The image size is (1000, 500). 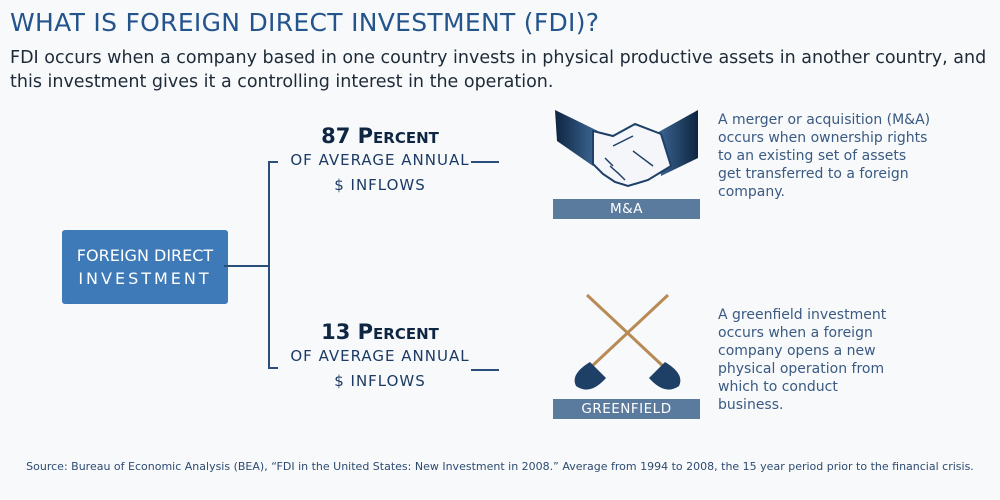 I want to click on connector-top, so click(x=273, y=162).